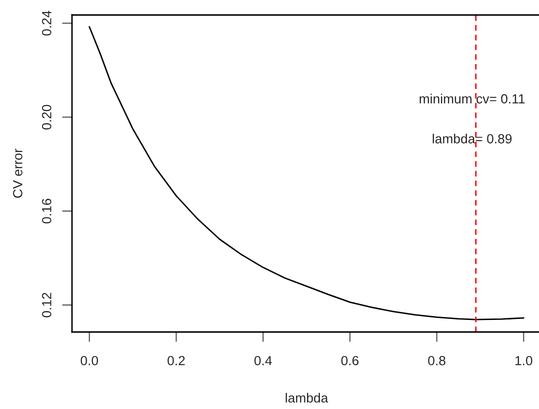 This screenshot has height=409, width=539. Describe the element at coordinates (350, 361) in the screenshot. I see `x-tick-label: 0.6` at that location.